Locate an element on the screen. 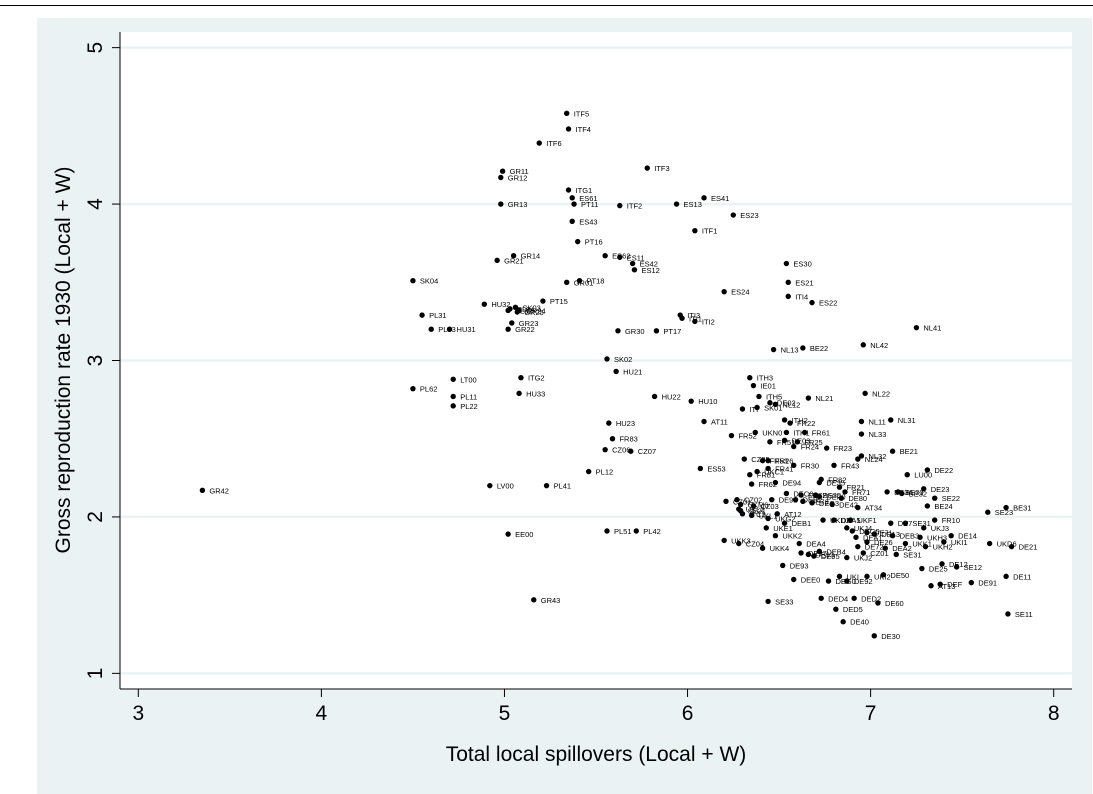  point-label: PT11 is located at coordinates (589, 204).